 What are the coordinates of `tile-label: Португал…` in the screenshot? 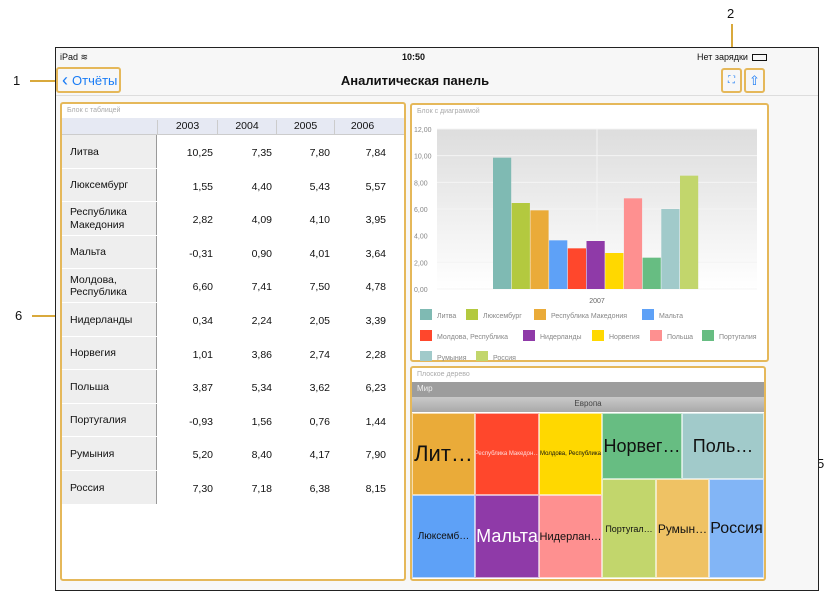 It's located at (629, 528).